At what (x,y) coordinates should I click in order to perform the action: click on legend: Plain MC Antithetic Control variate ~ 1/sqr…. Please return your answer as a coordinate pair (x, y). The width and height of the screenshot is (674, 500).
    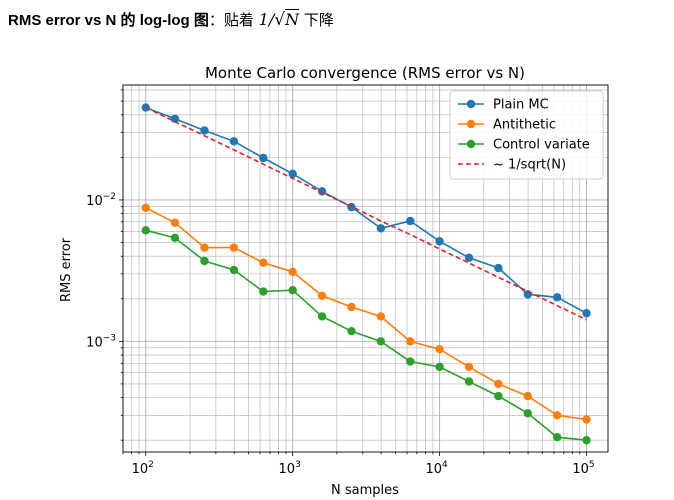
    Looking at the image, I should click on (526, 135).